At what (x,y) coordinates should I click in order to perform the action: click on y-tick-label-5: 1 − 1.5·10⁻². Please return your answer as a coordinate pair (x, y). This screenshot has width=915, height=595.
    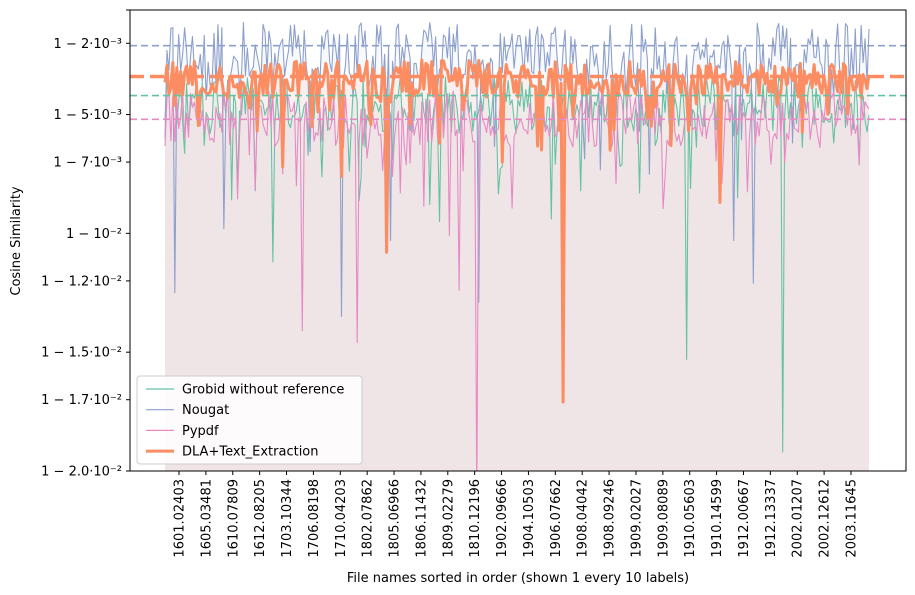
    Looking at the image, I should click on (81, 353).